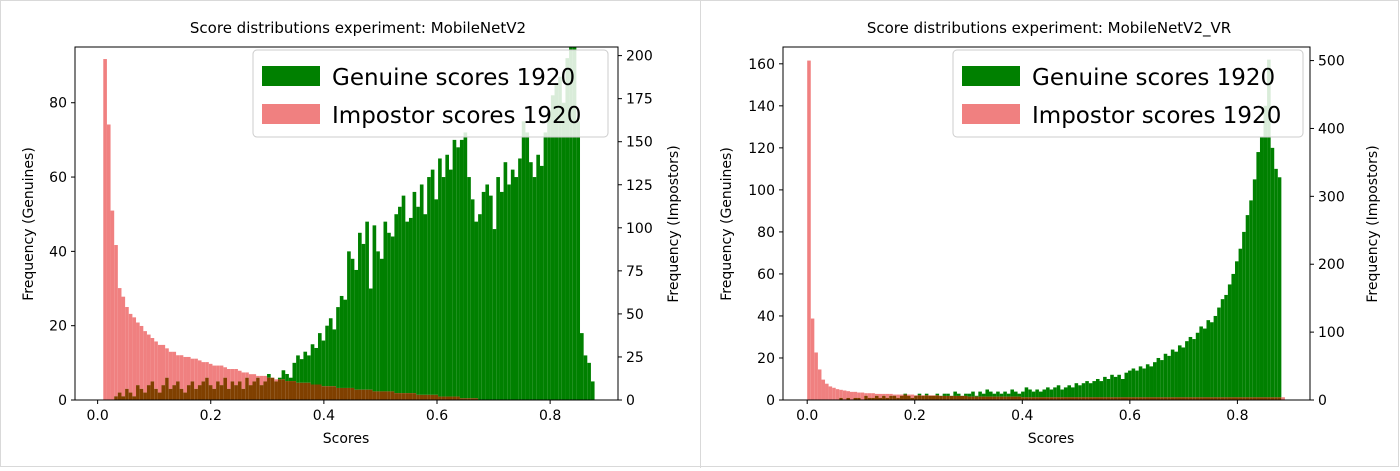 The height and width of the screenshot is (471, 1400). I want to click on y-right-tick-label: 150, so click(639, 143).